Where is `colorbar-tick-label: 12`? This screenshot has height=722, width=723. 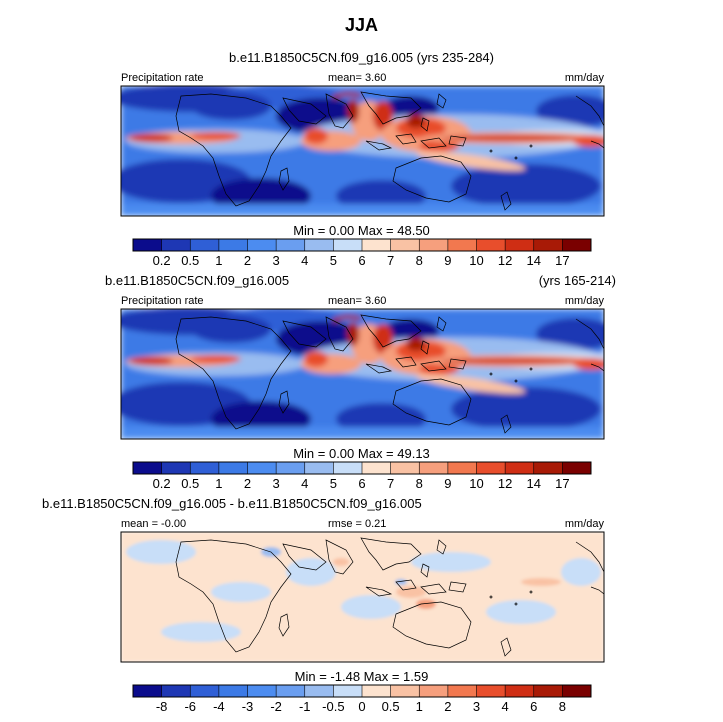
colorbar-tick-label: 12 is located at coordinates (505, 260).